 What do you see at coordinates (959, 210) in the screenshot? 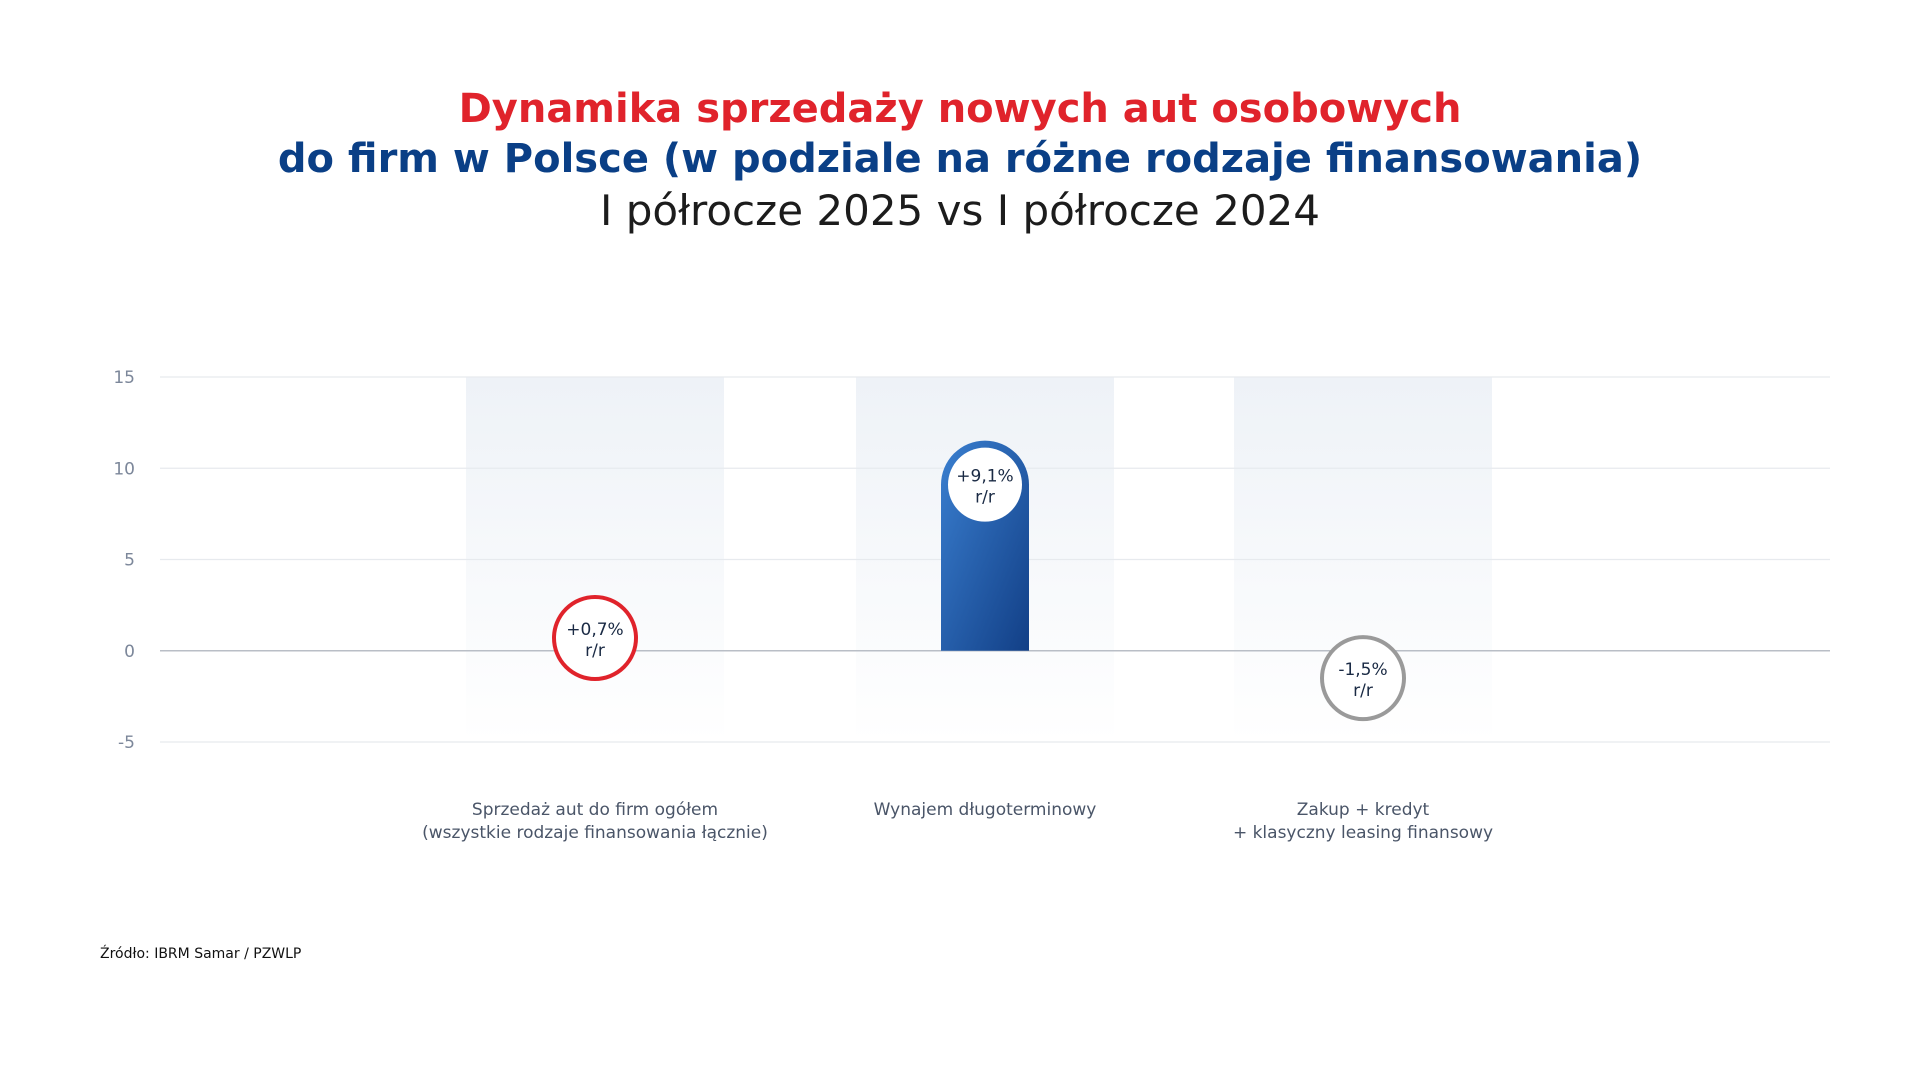
I see `chart-subtitle: I półrocze 2025 vs I półrocze 2024` at bounding box center [959, 210].